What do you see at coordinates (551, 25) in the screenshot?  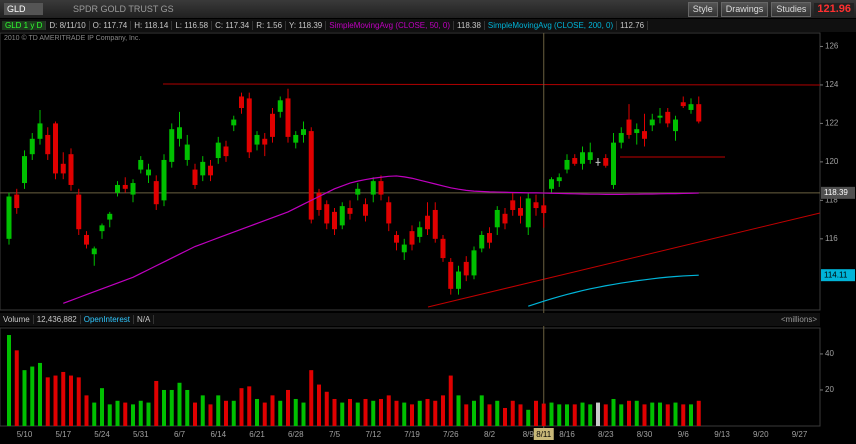 I see `study-name: SimpleMovingAvg (CLOSE, 200, 0)` at bounding box center [551, 25].